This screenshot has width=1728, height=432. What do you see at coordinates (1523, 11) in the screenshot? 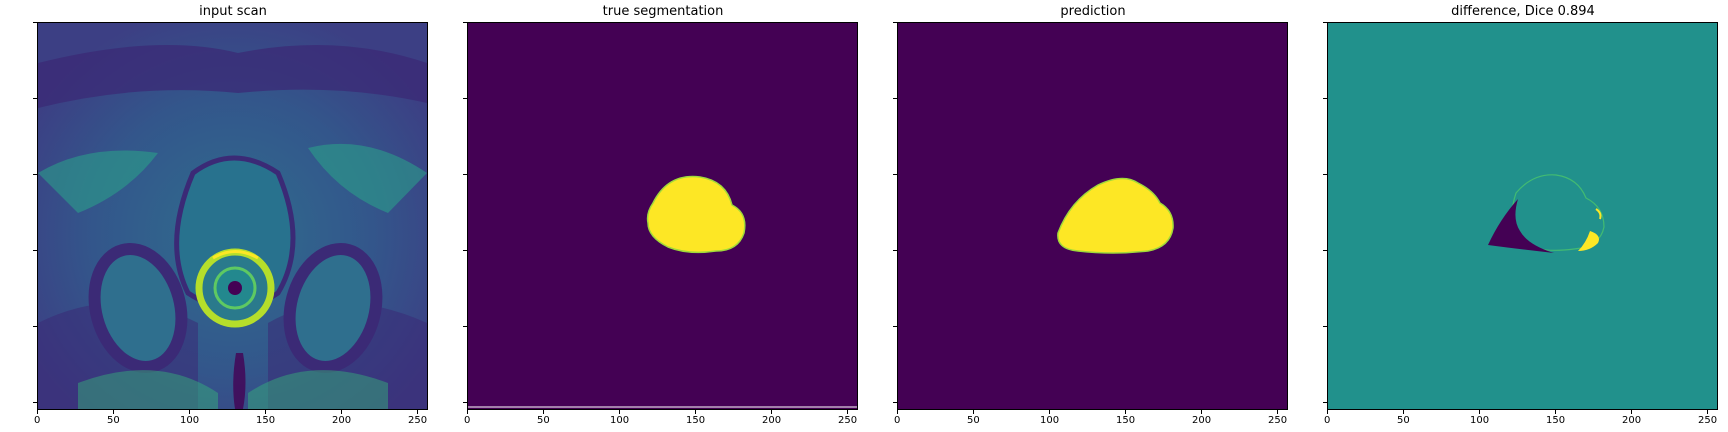
I see `panel-title: difference, Dice 0.894` at bounding box center [1523, 11].